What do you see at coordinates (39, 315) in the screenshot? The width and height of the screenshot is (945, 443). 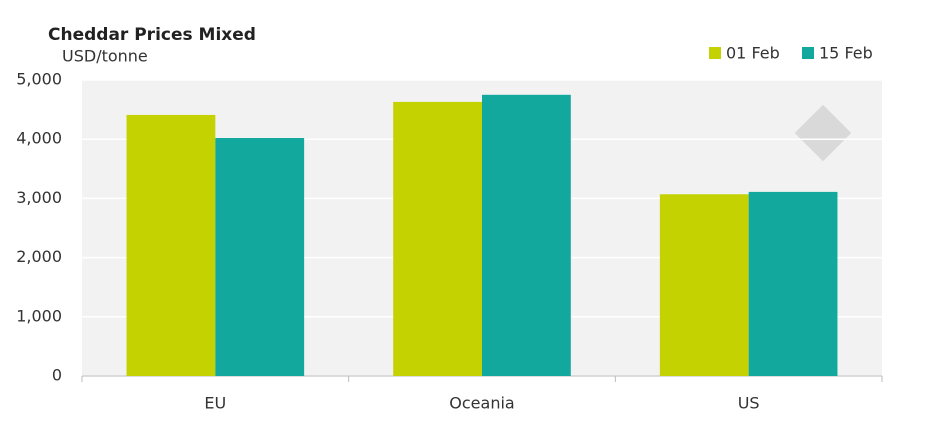 I see `y-tick-label: 1,000` at bounding box center [39, 315].